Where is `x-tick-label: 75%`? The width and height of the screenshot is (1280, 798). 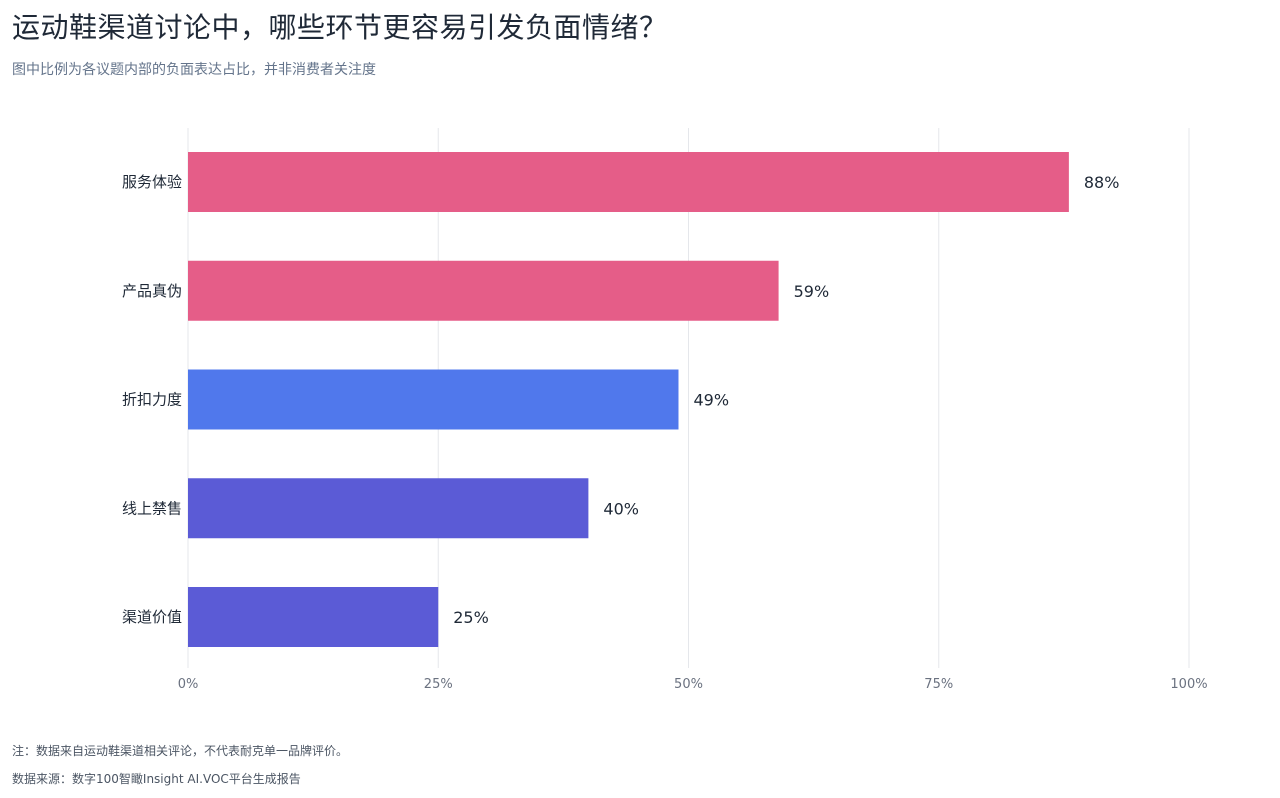
x-tick-label: 75% is located at coordinates (938, 684).